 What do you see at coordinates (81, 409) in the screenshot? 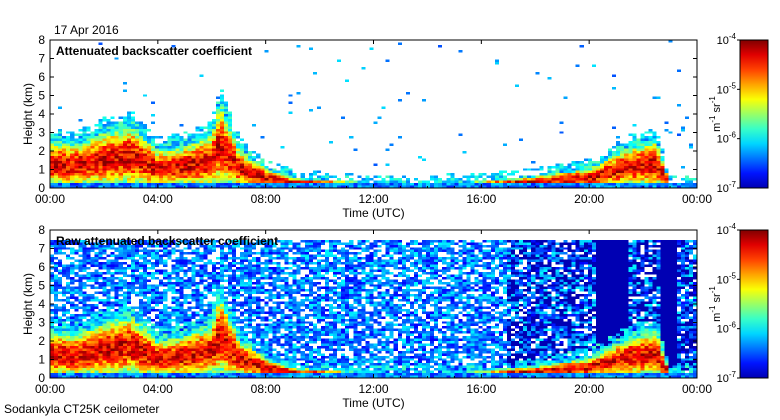
I see `footer-label: Sodankyla CT25K ceilometer` at bounding box center [81, 409].